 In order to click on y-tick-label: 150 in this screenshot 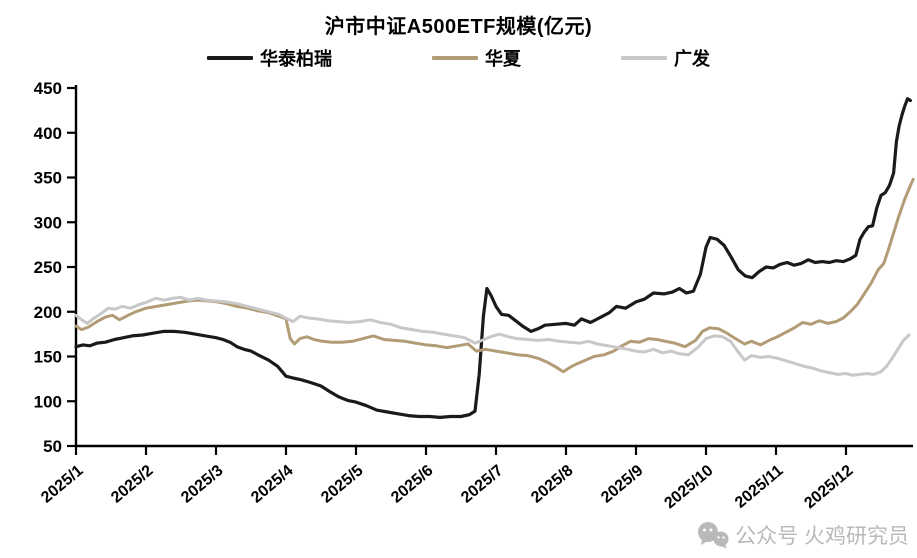, I will do `click(48, 357)`.